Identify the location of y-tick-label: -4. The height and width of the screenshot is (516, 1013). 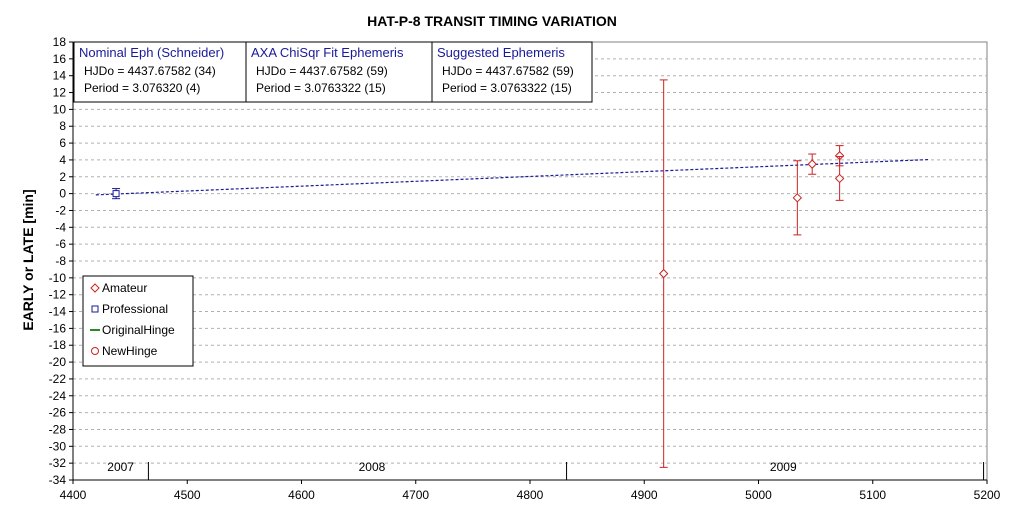
(60, 227).